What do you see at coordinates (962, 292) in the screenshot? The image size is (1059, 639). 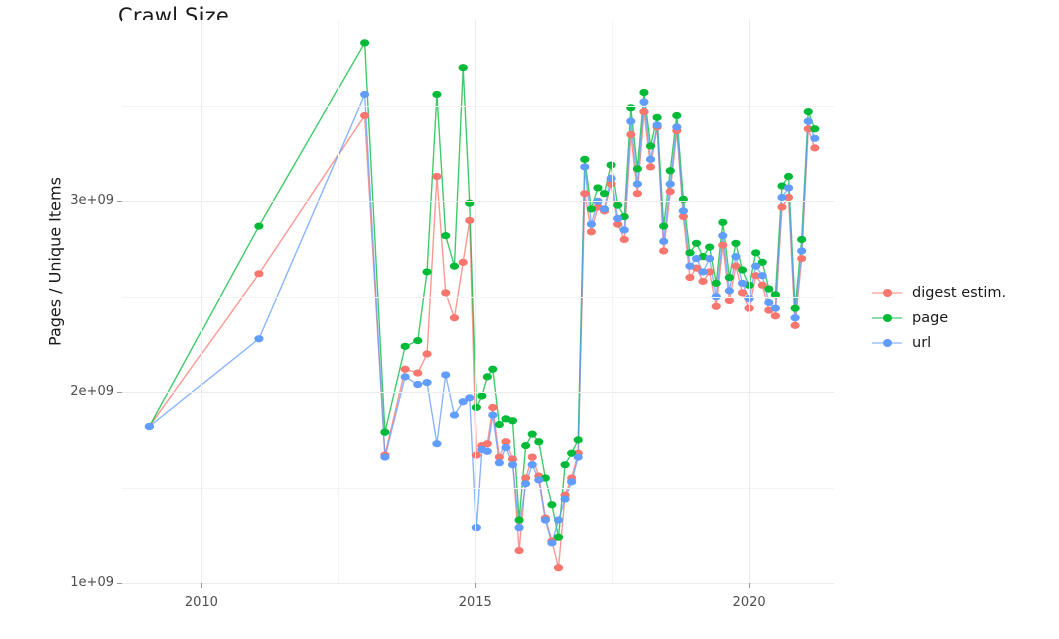 I see `legend-item: digest estim.` at bounding box center [962, 292].